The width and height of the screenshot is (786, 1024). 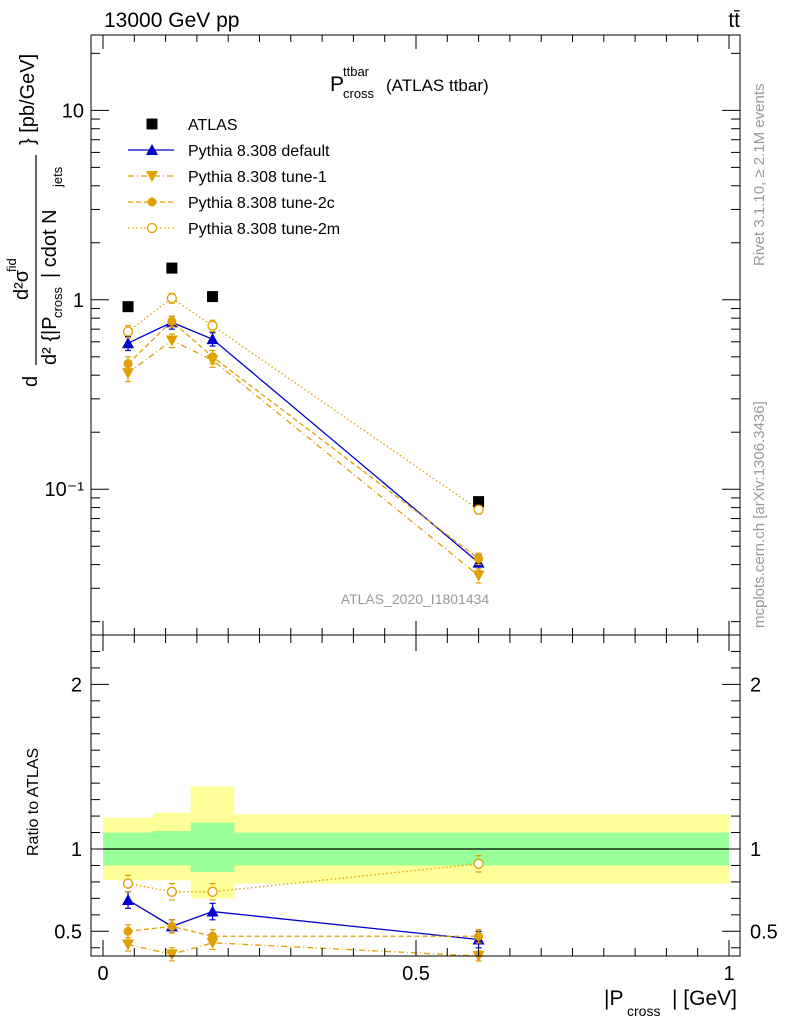 I want to click on main-panel-series, so click(x=303, y=423).